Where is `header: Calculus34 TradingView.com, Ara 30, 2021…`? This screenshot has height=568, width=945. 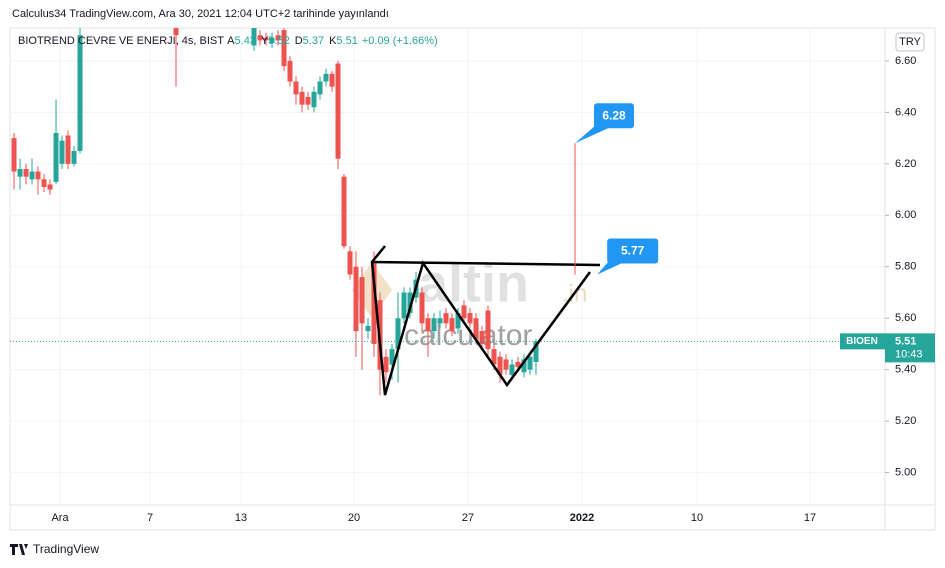 header: Calculus34 TradingView.com, Ara 30, 2021… is located at coordinates (200, 14).